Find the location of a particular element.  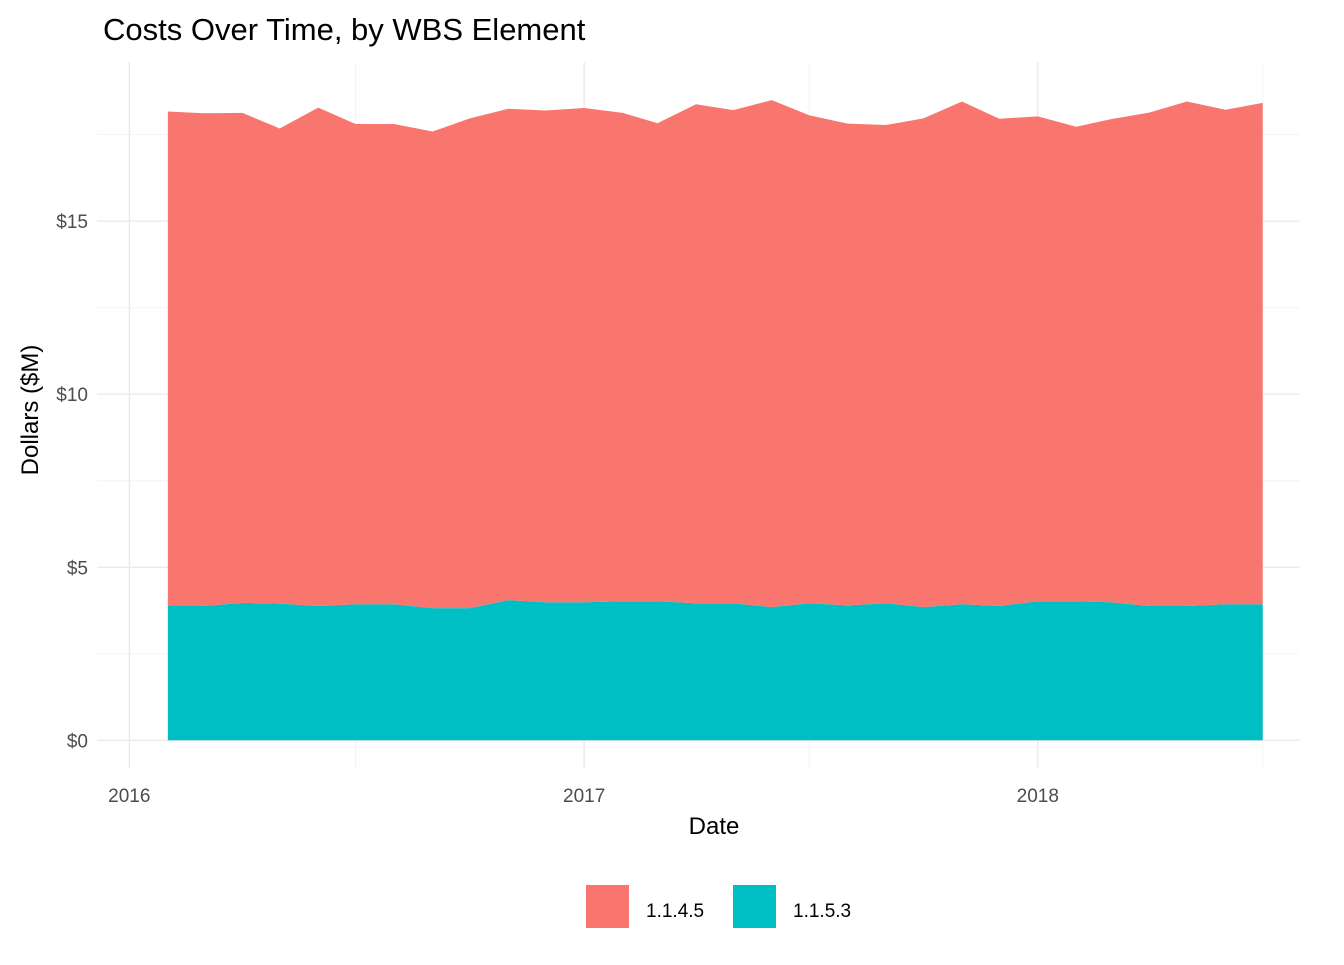

y-tick-label: $5 is located at coordinates (77, 568).